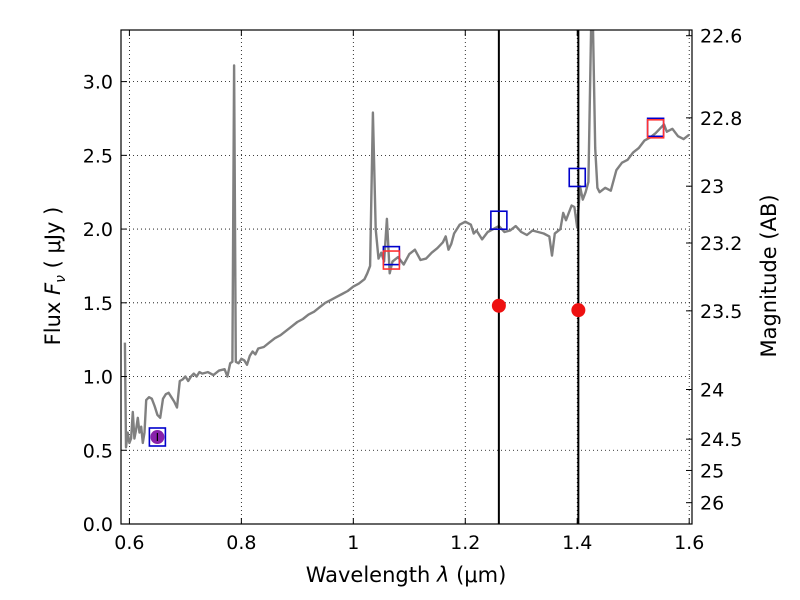 The image size is (800, 600). Describe the element at coordinates (769, 275) in the screenshot. I see `y2-axis-label: Magnitude (AB)` at that location.